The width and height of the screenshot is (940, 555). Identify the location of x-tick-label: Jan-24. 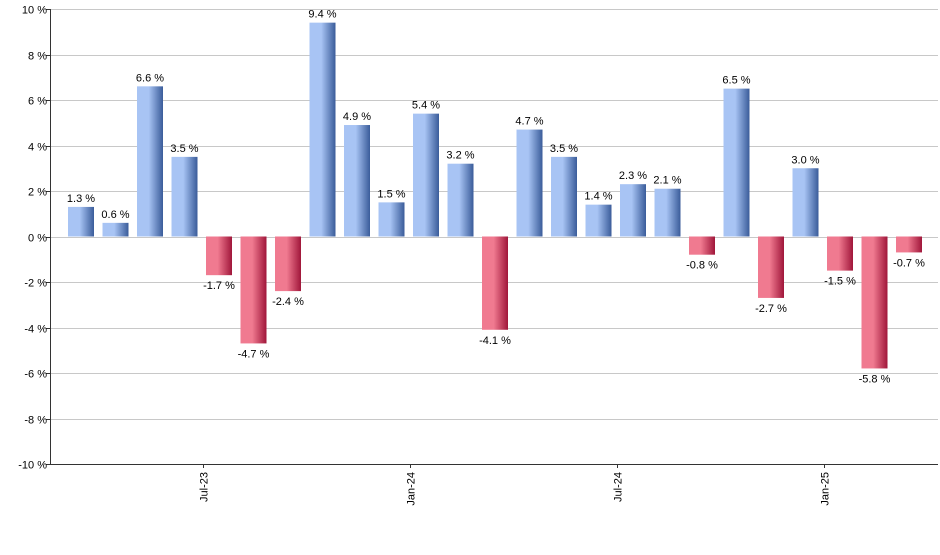
(412, 489).